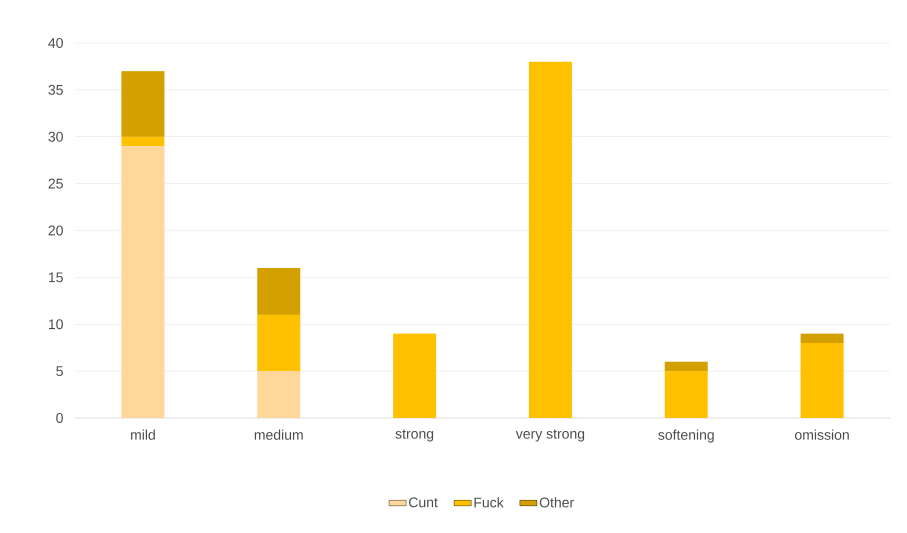 Image resolution: width=907 pixels, height=533 pixels. I want to click on x-tick-label: mild, so click(143, 435).